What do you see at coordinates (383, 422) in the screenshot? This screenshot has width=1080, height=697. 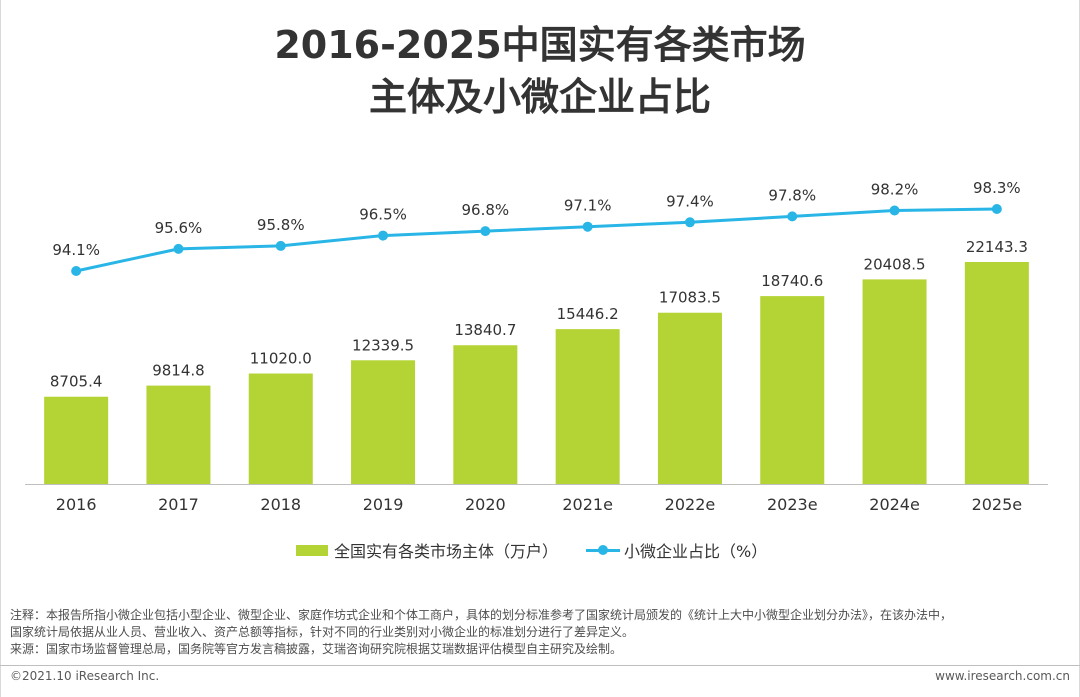 I see `bar-2019` at bounding box center [383, 422].